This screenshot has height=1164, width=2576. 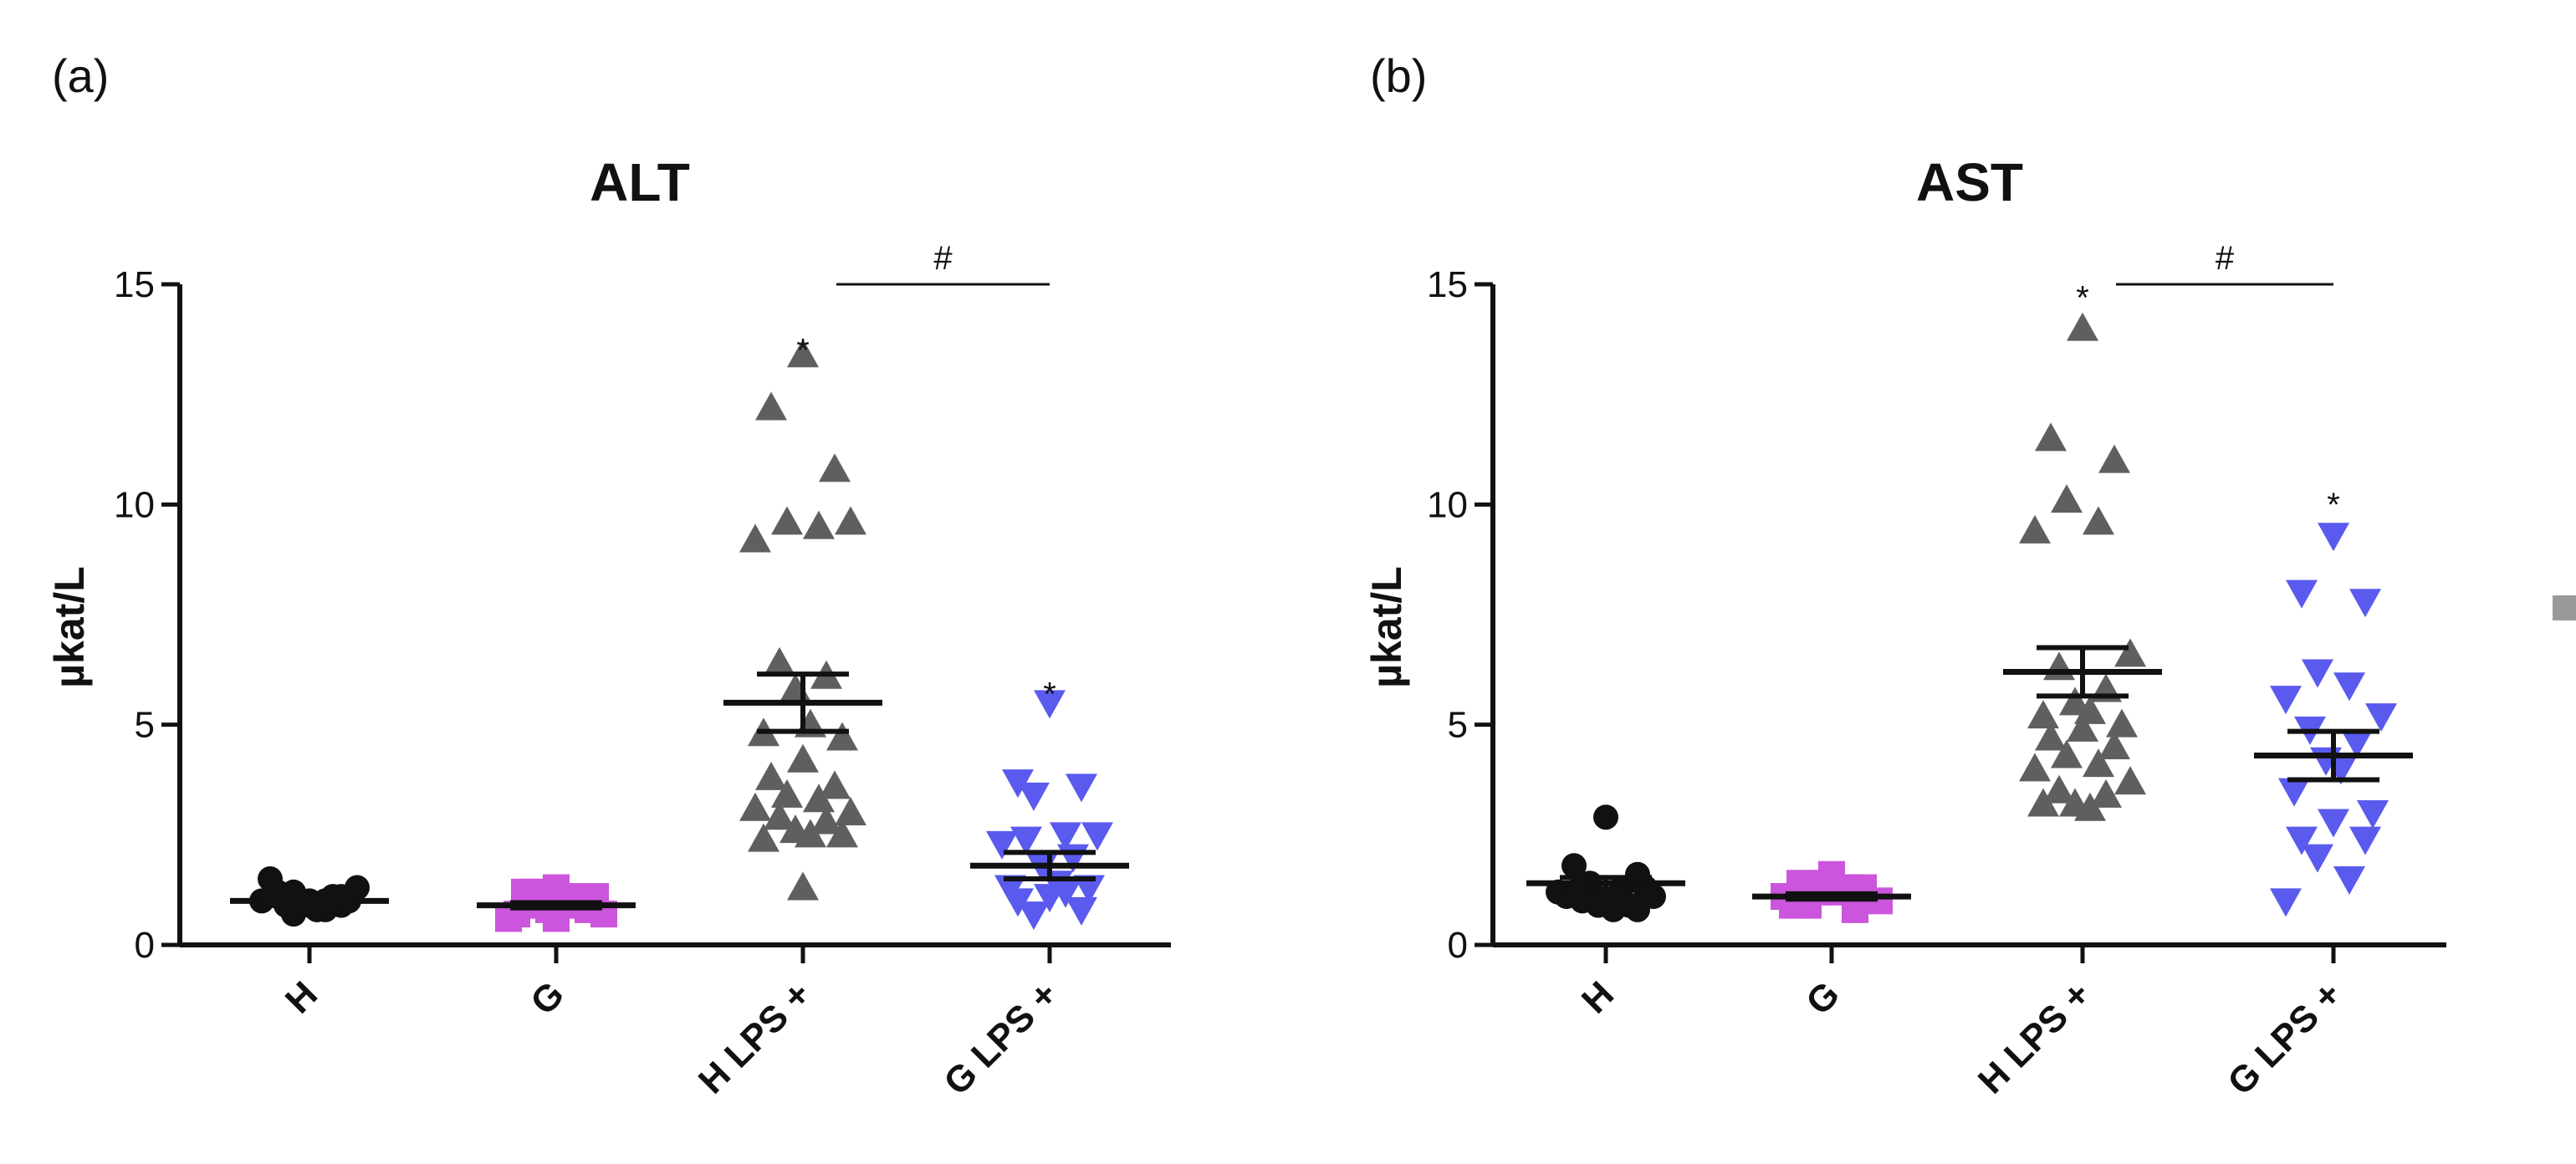 I want to click on x-tick-label-h-lps: H LPS +, so click(x=2034, y=1037).